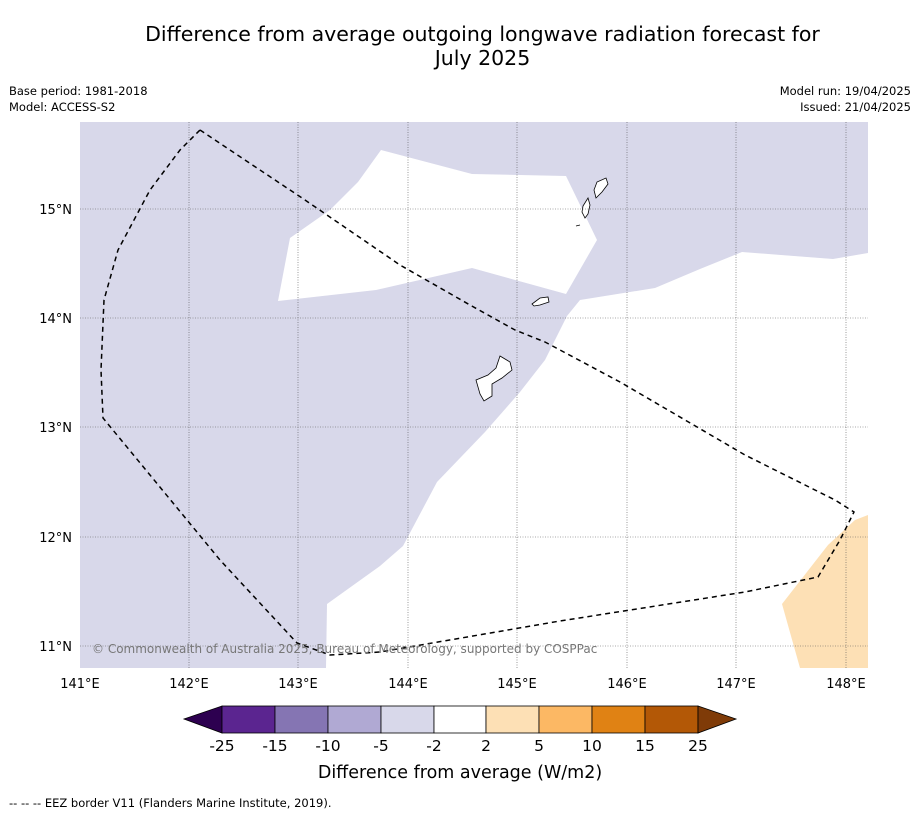 This screenshot has width=919, height=816. What do you see at coordinates (55, 538) in the screenshot?
I see `y-tick-label: 12°N` at bounding box center [55, 538].